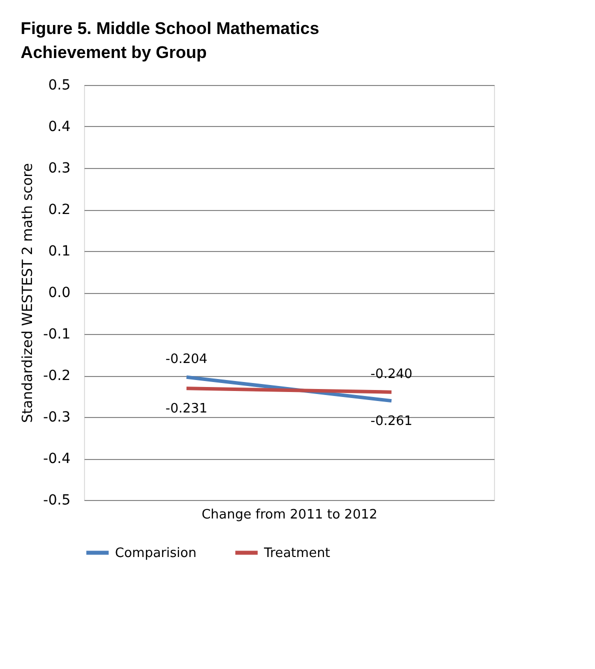 The height and width of the screenshot is (669, 595). Describe the element at coordinates (56, 500) in the screenshot. I see `y-tick-label: -0.5` at that location.